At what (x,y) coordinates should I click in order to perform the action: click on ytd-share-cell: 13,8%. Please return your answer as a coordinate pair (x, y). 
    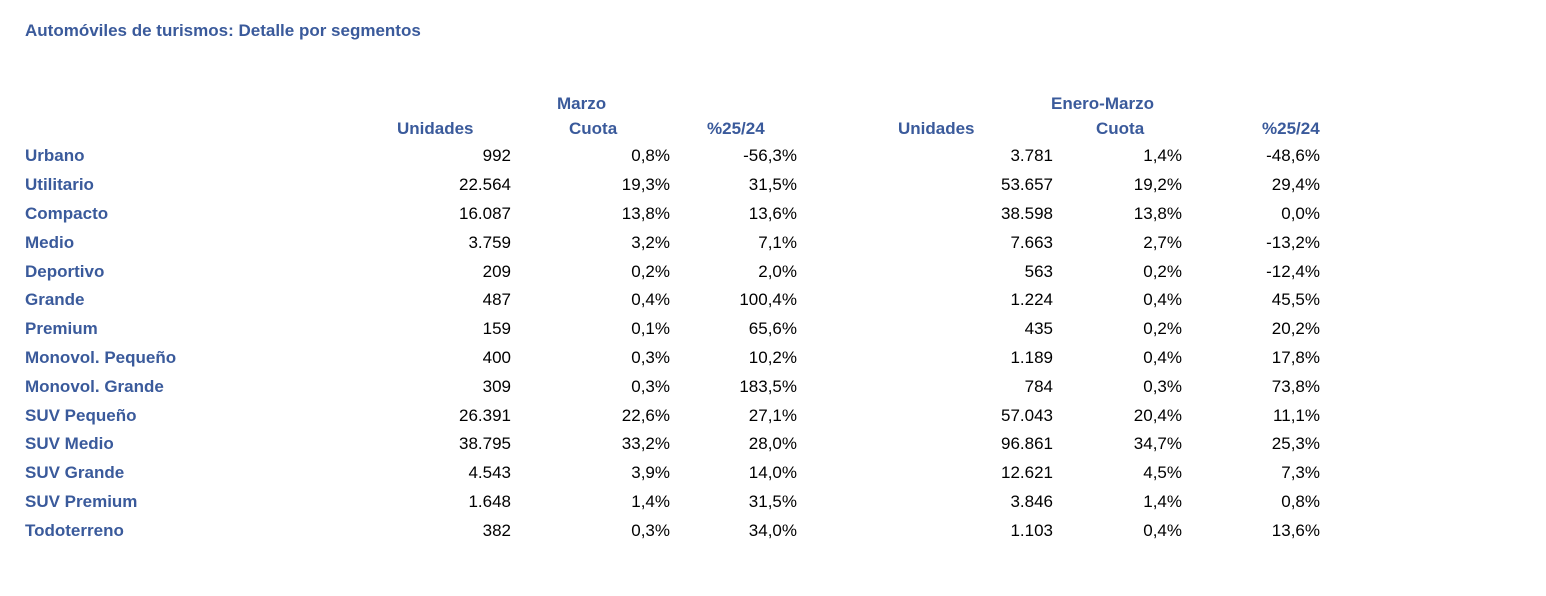
    Looking at the image, I should click on (1157, 213).